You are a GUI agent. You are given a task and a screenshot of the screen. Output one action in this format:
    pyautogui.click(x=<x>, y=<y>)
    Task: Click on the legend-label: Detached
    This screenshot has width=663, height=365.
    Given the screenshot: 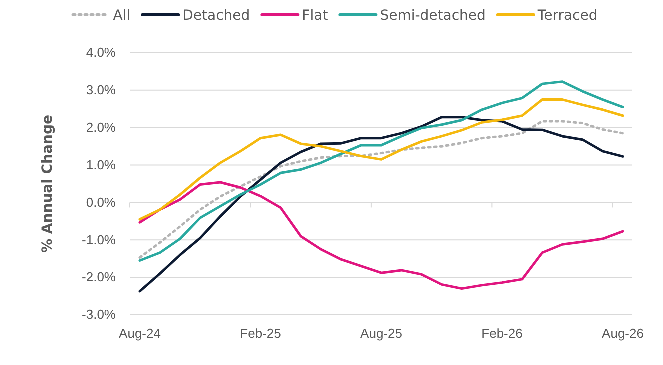 What is the action you would take?
    pyautogui.click(x=216, y=16)
    